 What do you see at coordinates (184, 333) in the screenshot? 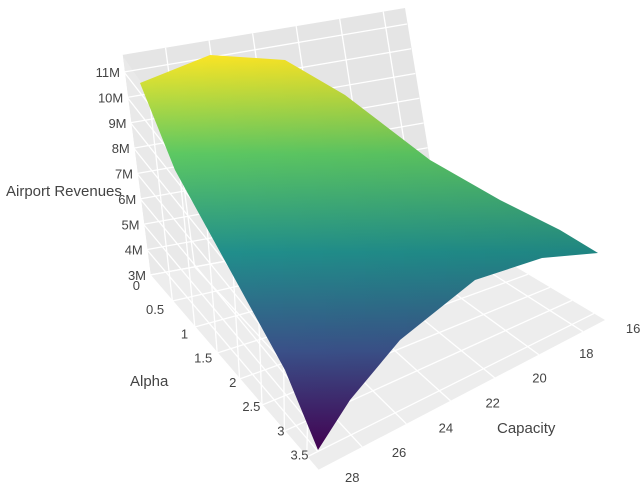
I see `alpha-tick-label: 1` at bounding box center [184, 333].